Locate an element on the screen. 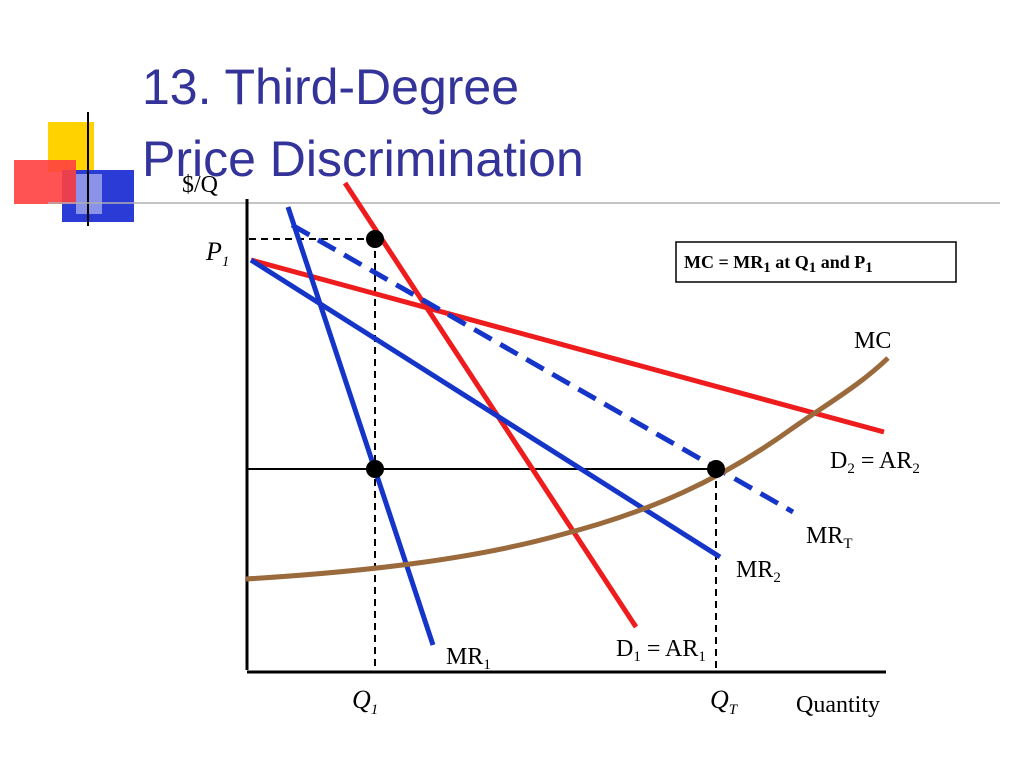  d2-ar2-curve is located at coordinates (567, 346).